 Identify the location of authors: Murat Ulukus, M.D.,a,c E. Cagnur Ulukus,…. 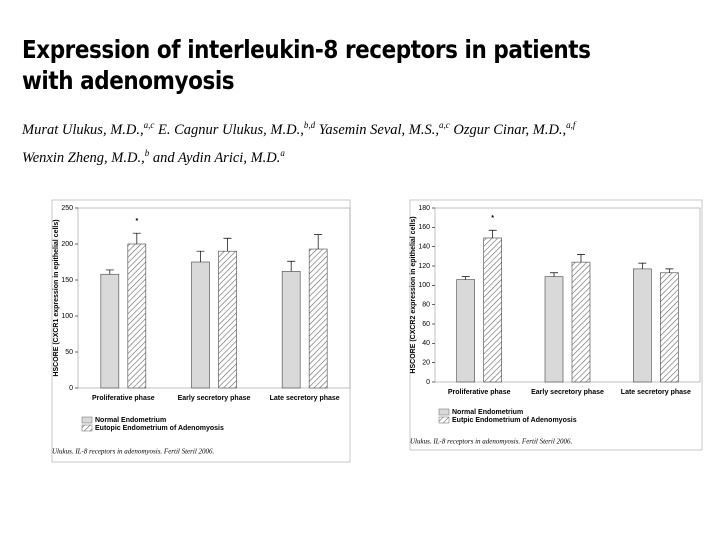
(298, 142).